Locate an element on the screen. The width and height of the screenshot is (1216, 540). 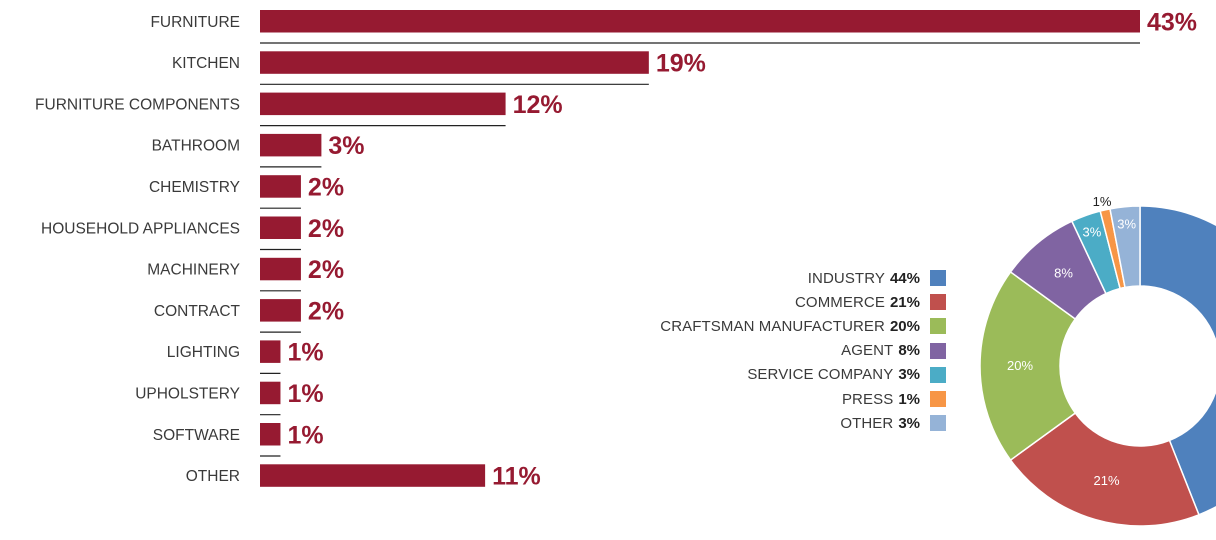
category-label: CHEMISTRY is located at coordinates (194, 187).